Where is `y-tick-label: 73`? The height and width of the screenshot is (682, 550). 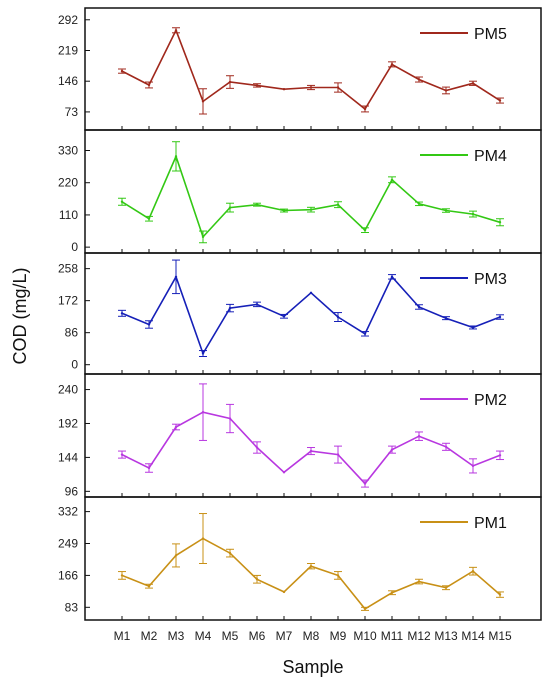
y-tick-label: 73 is located at coordinates (72, 112).